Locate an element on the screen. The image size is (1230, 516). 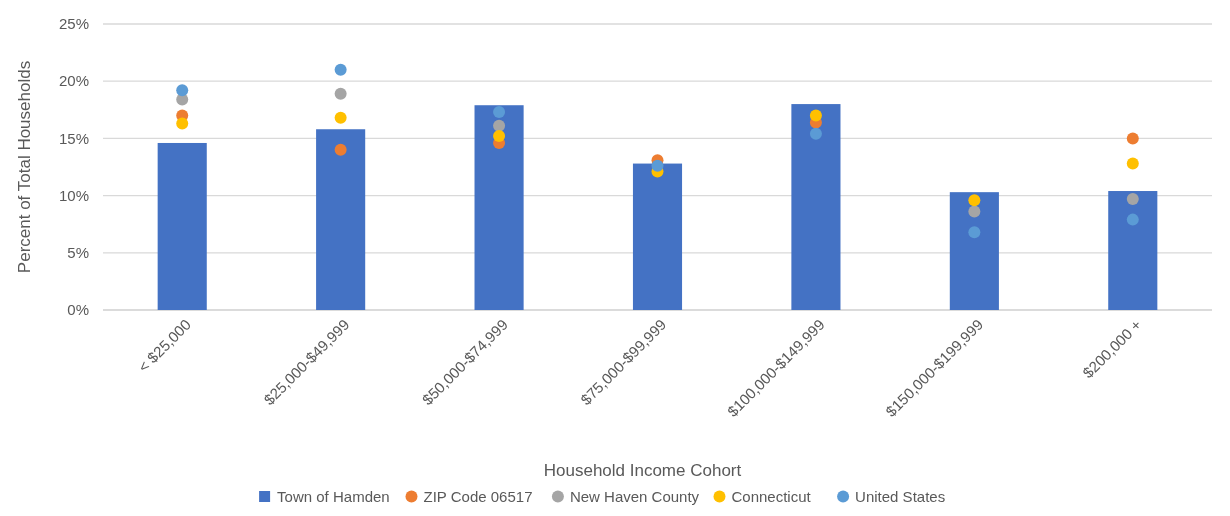
y-tick-label: 0% is located at coordinates (78, 310).